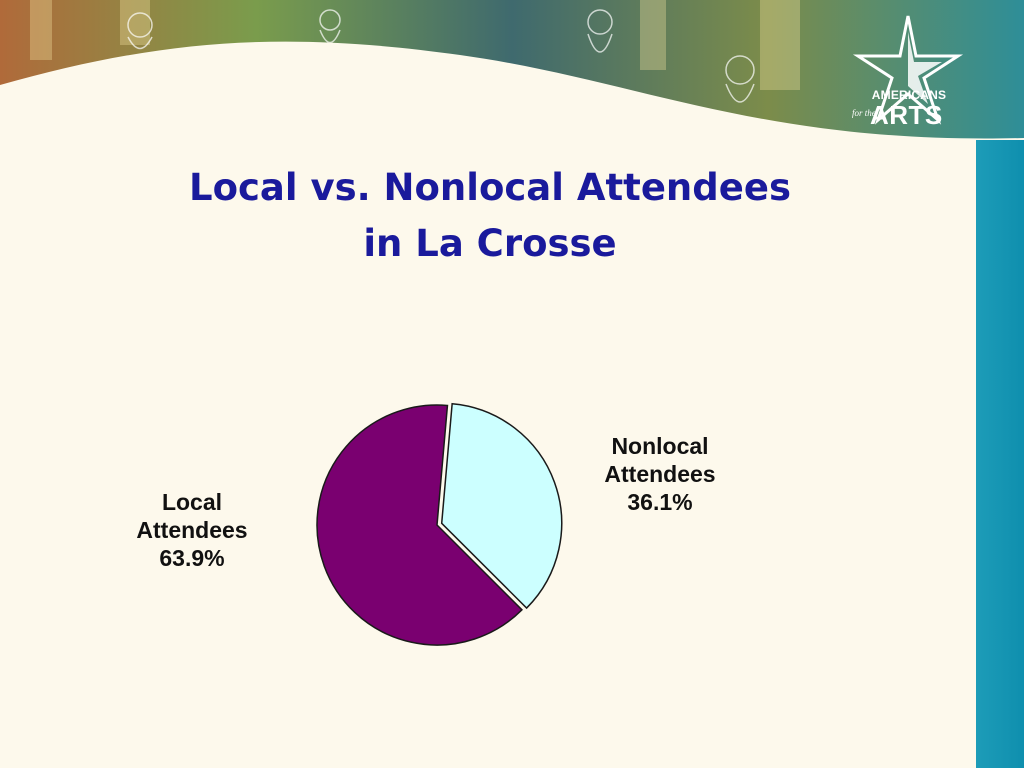  Describe the element at coordinates (419, 525) in the screenshot. I see `pie-slice-local` at that location.